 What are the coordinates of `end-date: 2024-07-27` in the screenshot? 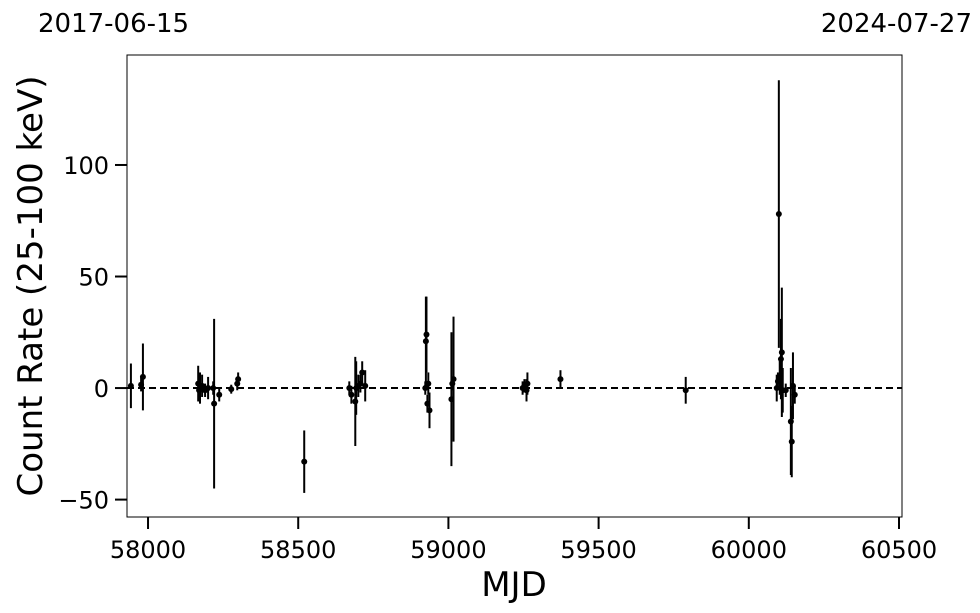 It's located at (896, 24).